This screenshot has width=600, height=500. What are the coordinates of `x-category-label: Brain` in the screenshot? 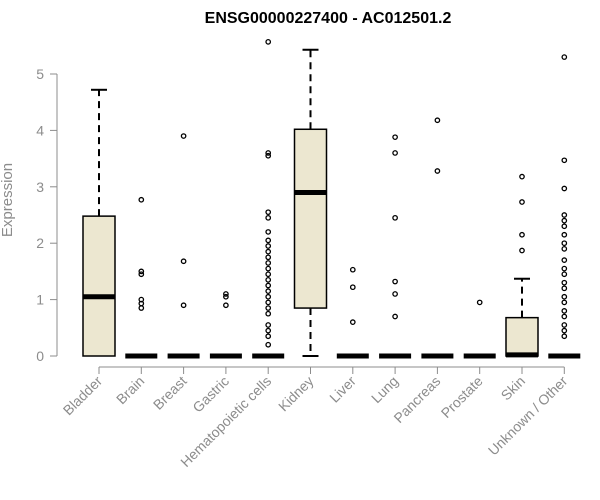 It's located at (130, 390).